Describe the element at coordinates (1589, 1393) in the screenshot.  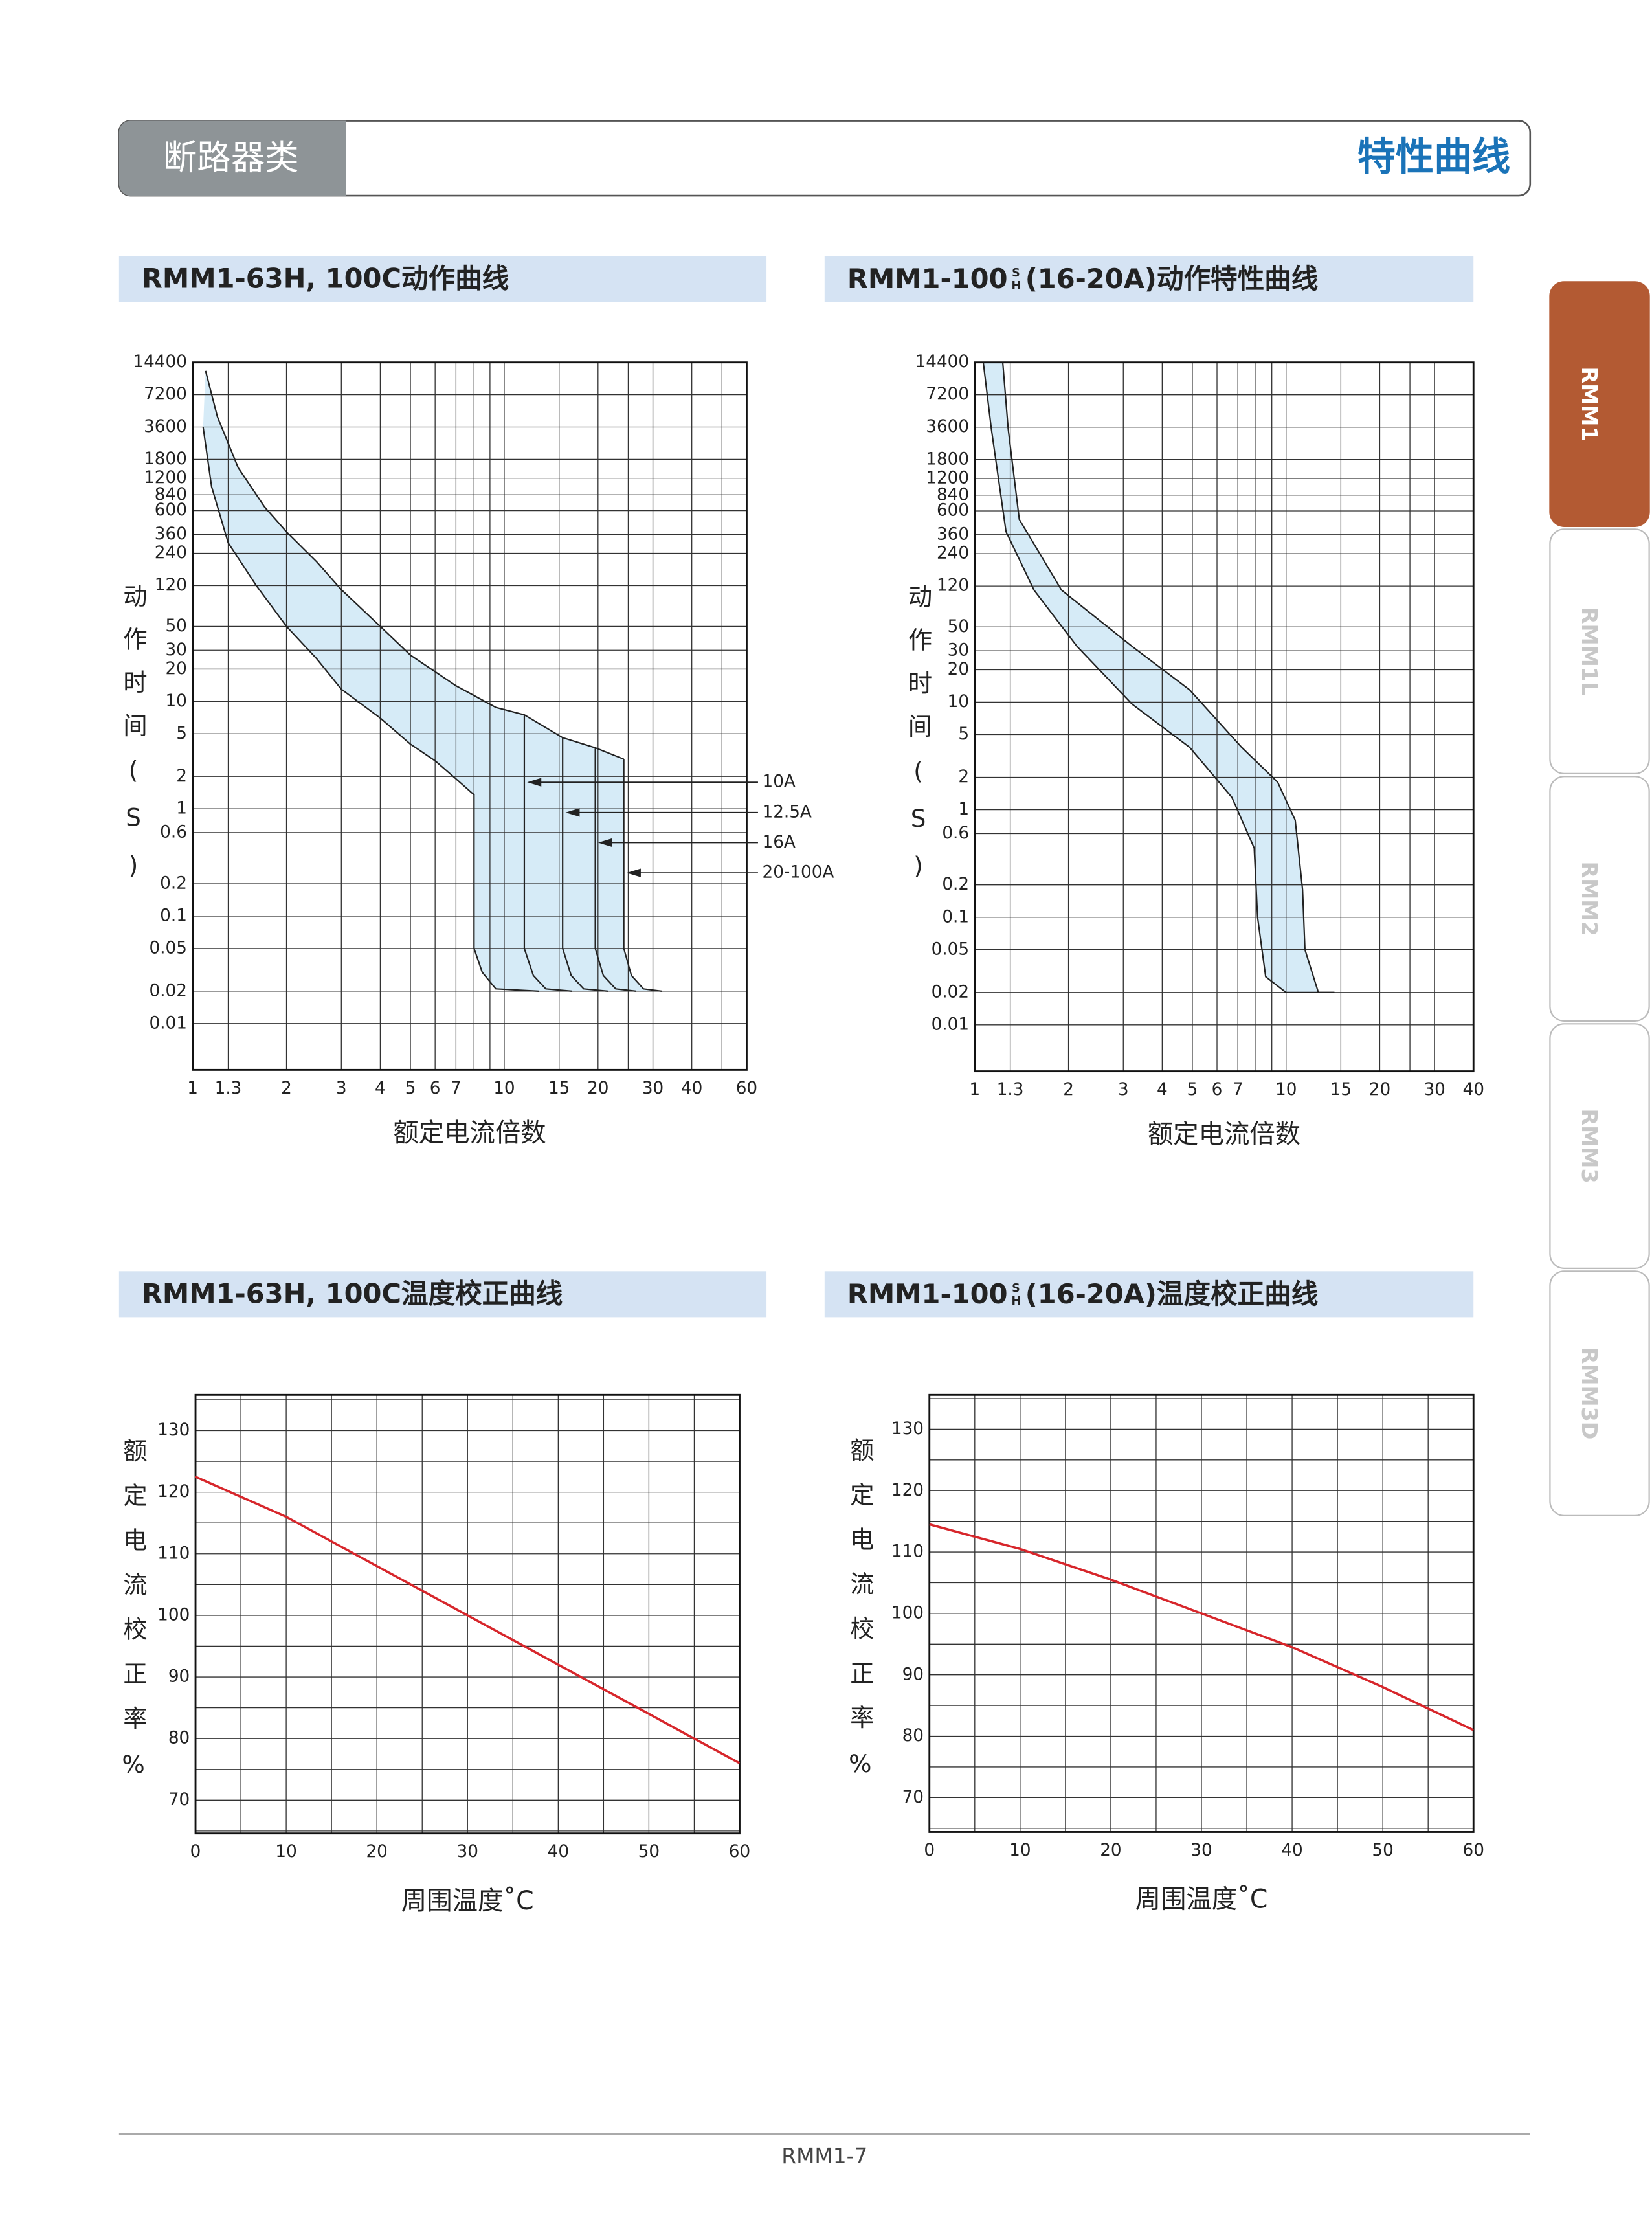
I see `side-tab-label: RMM3D` at that location.